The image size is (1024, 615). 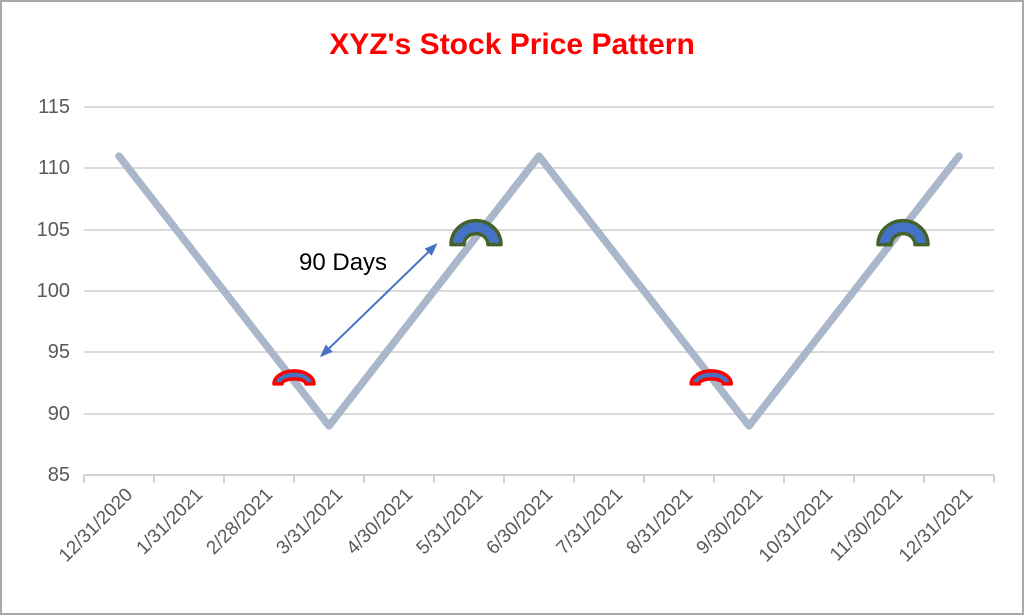 I want to click on y-axis-tick-label: 105, so click(x=53, y=229).